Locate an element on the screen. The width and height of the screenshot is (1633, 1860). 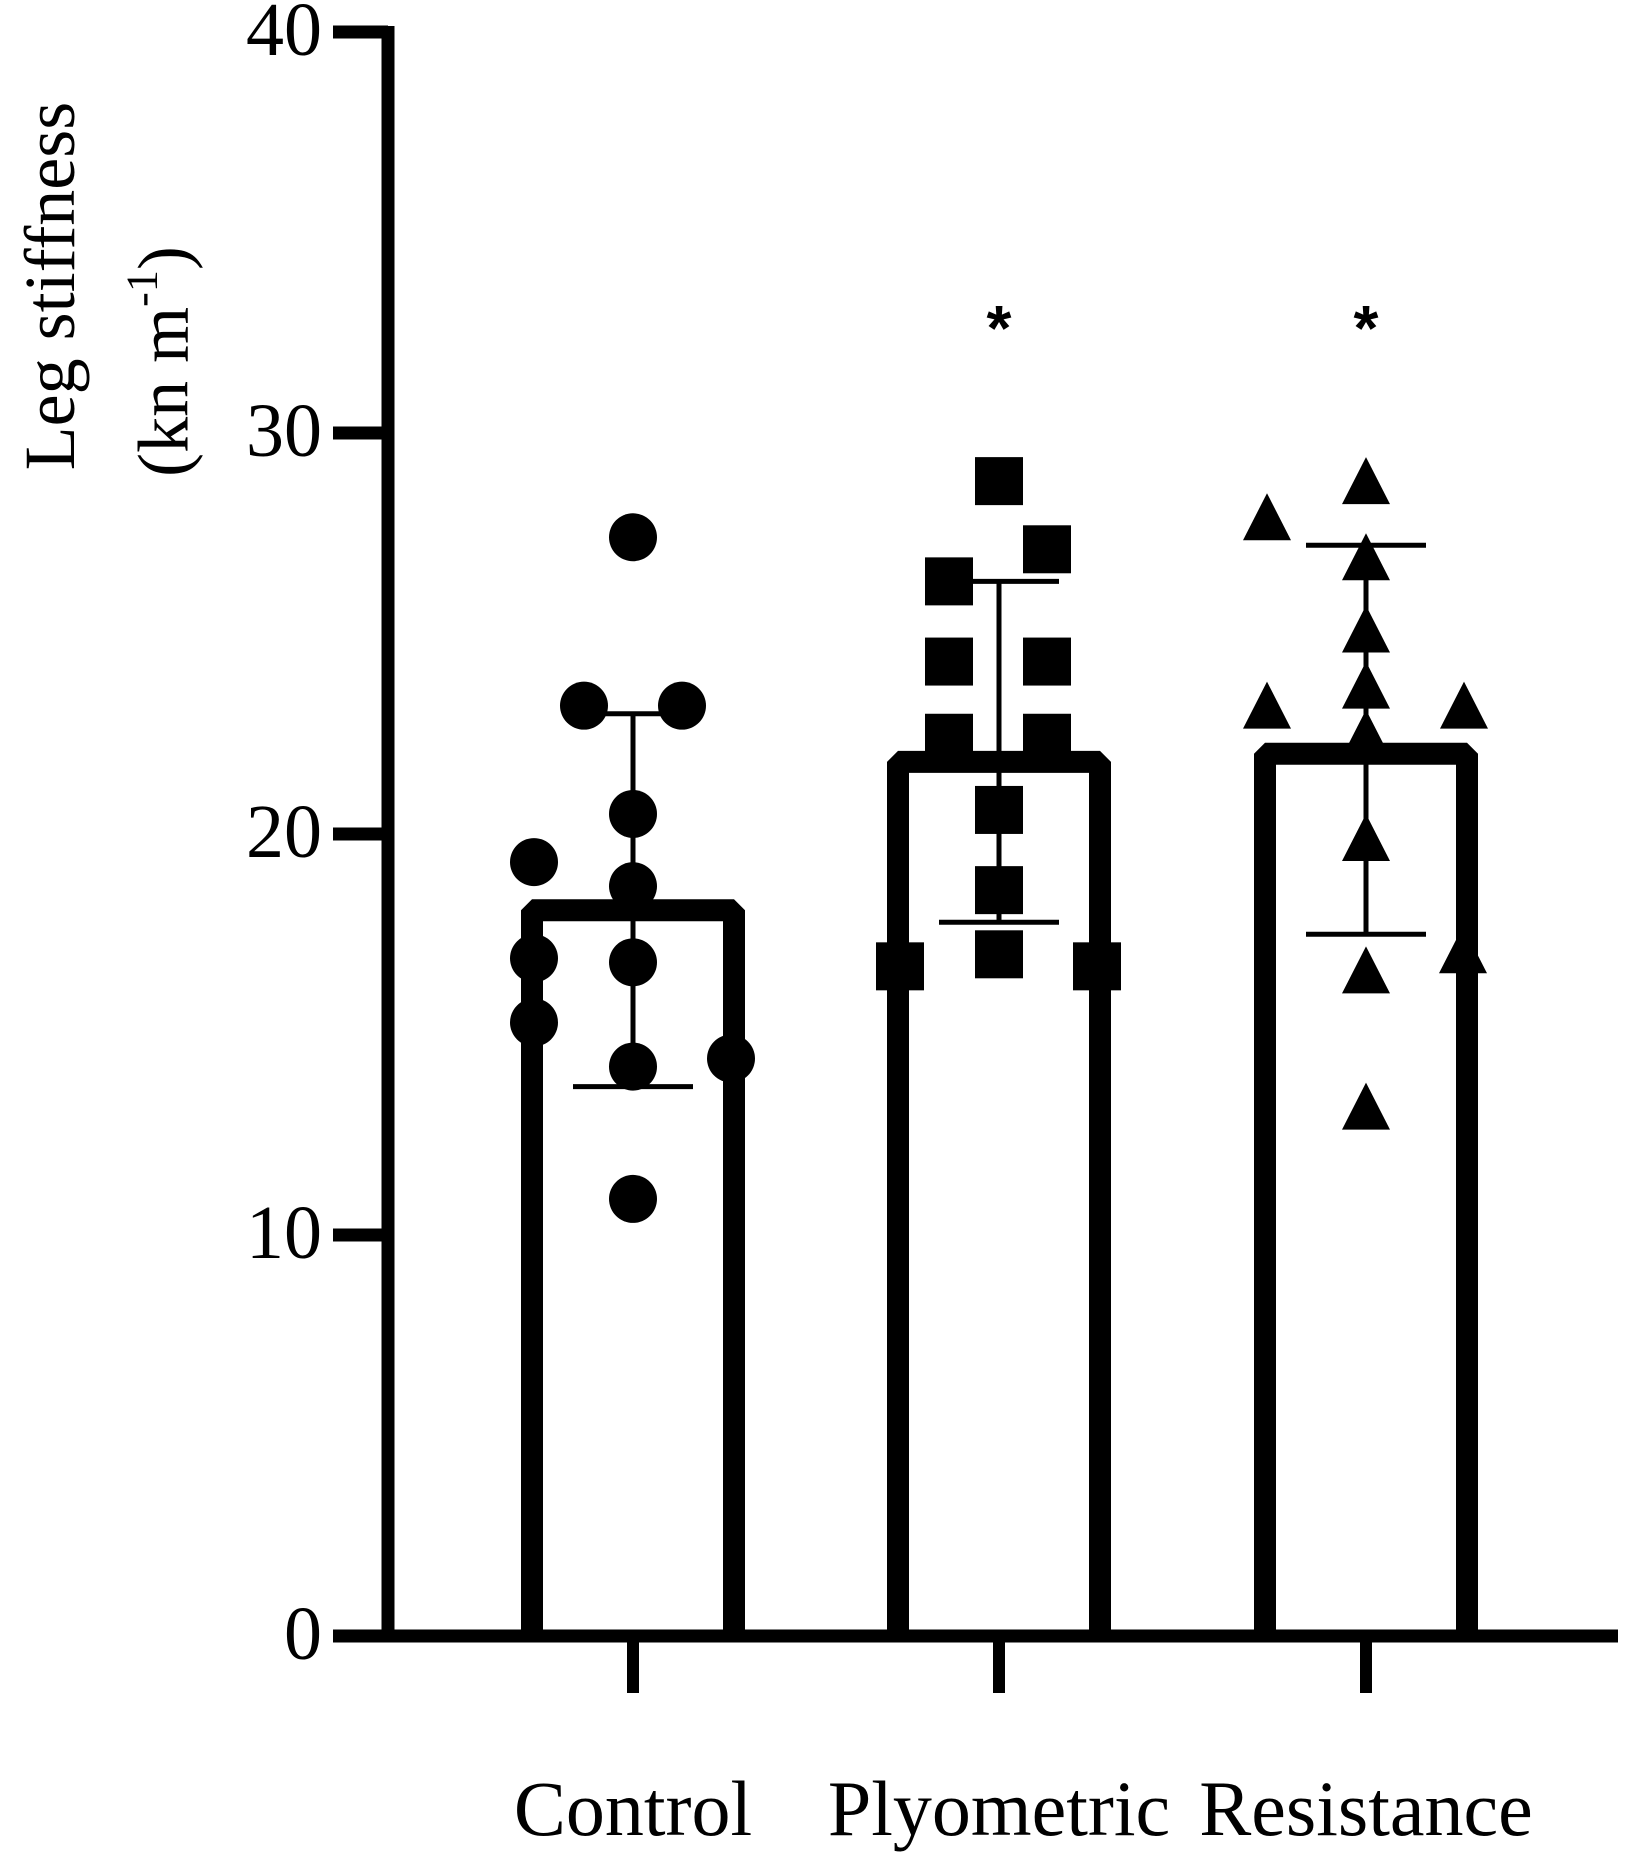
x-category-label: Control is located at coordinates (633, 1808).